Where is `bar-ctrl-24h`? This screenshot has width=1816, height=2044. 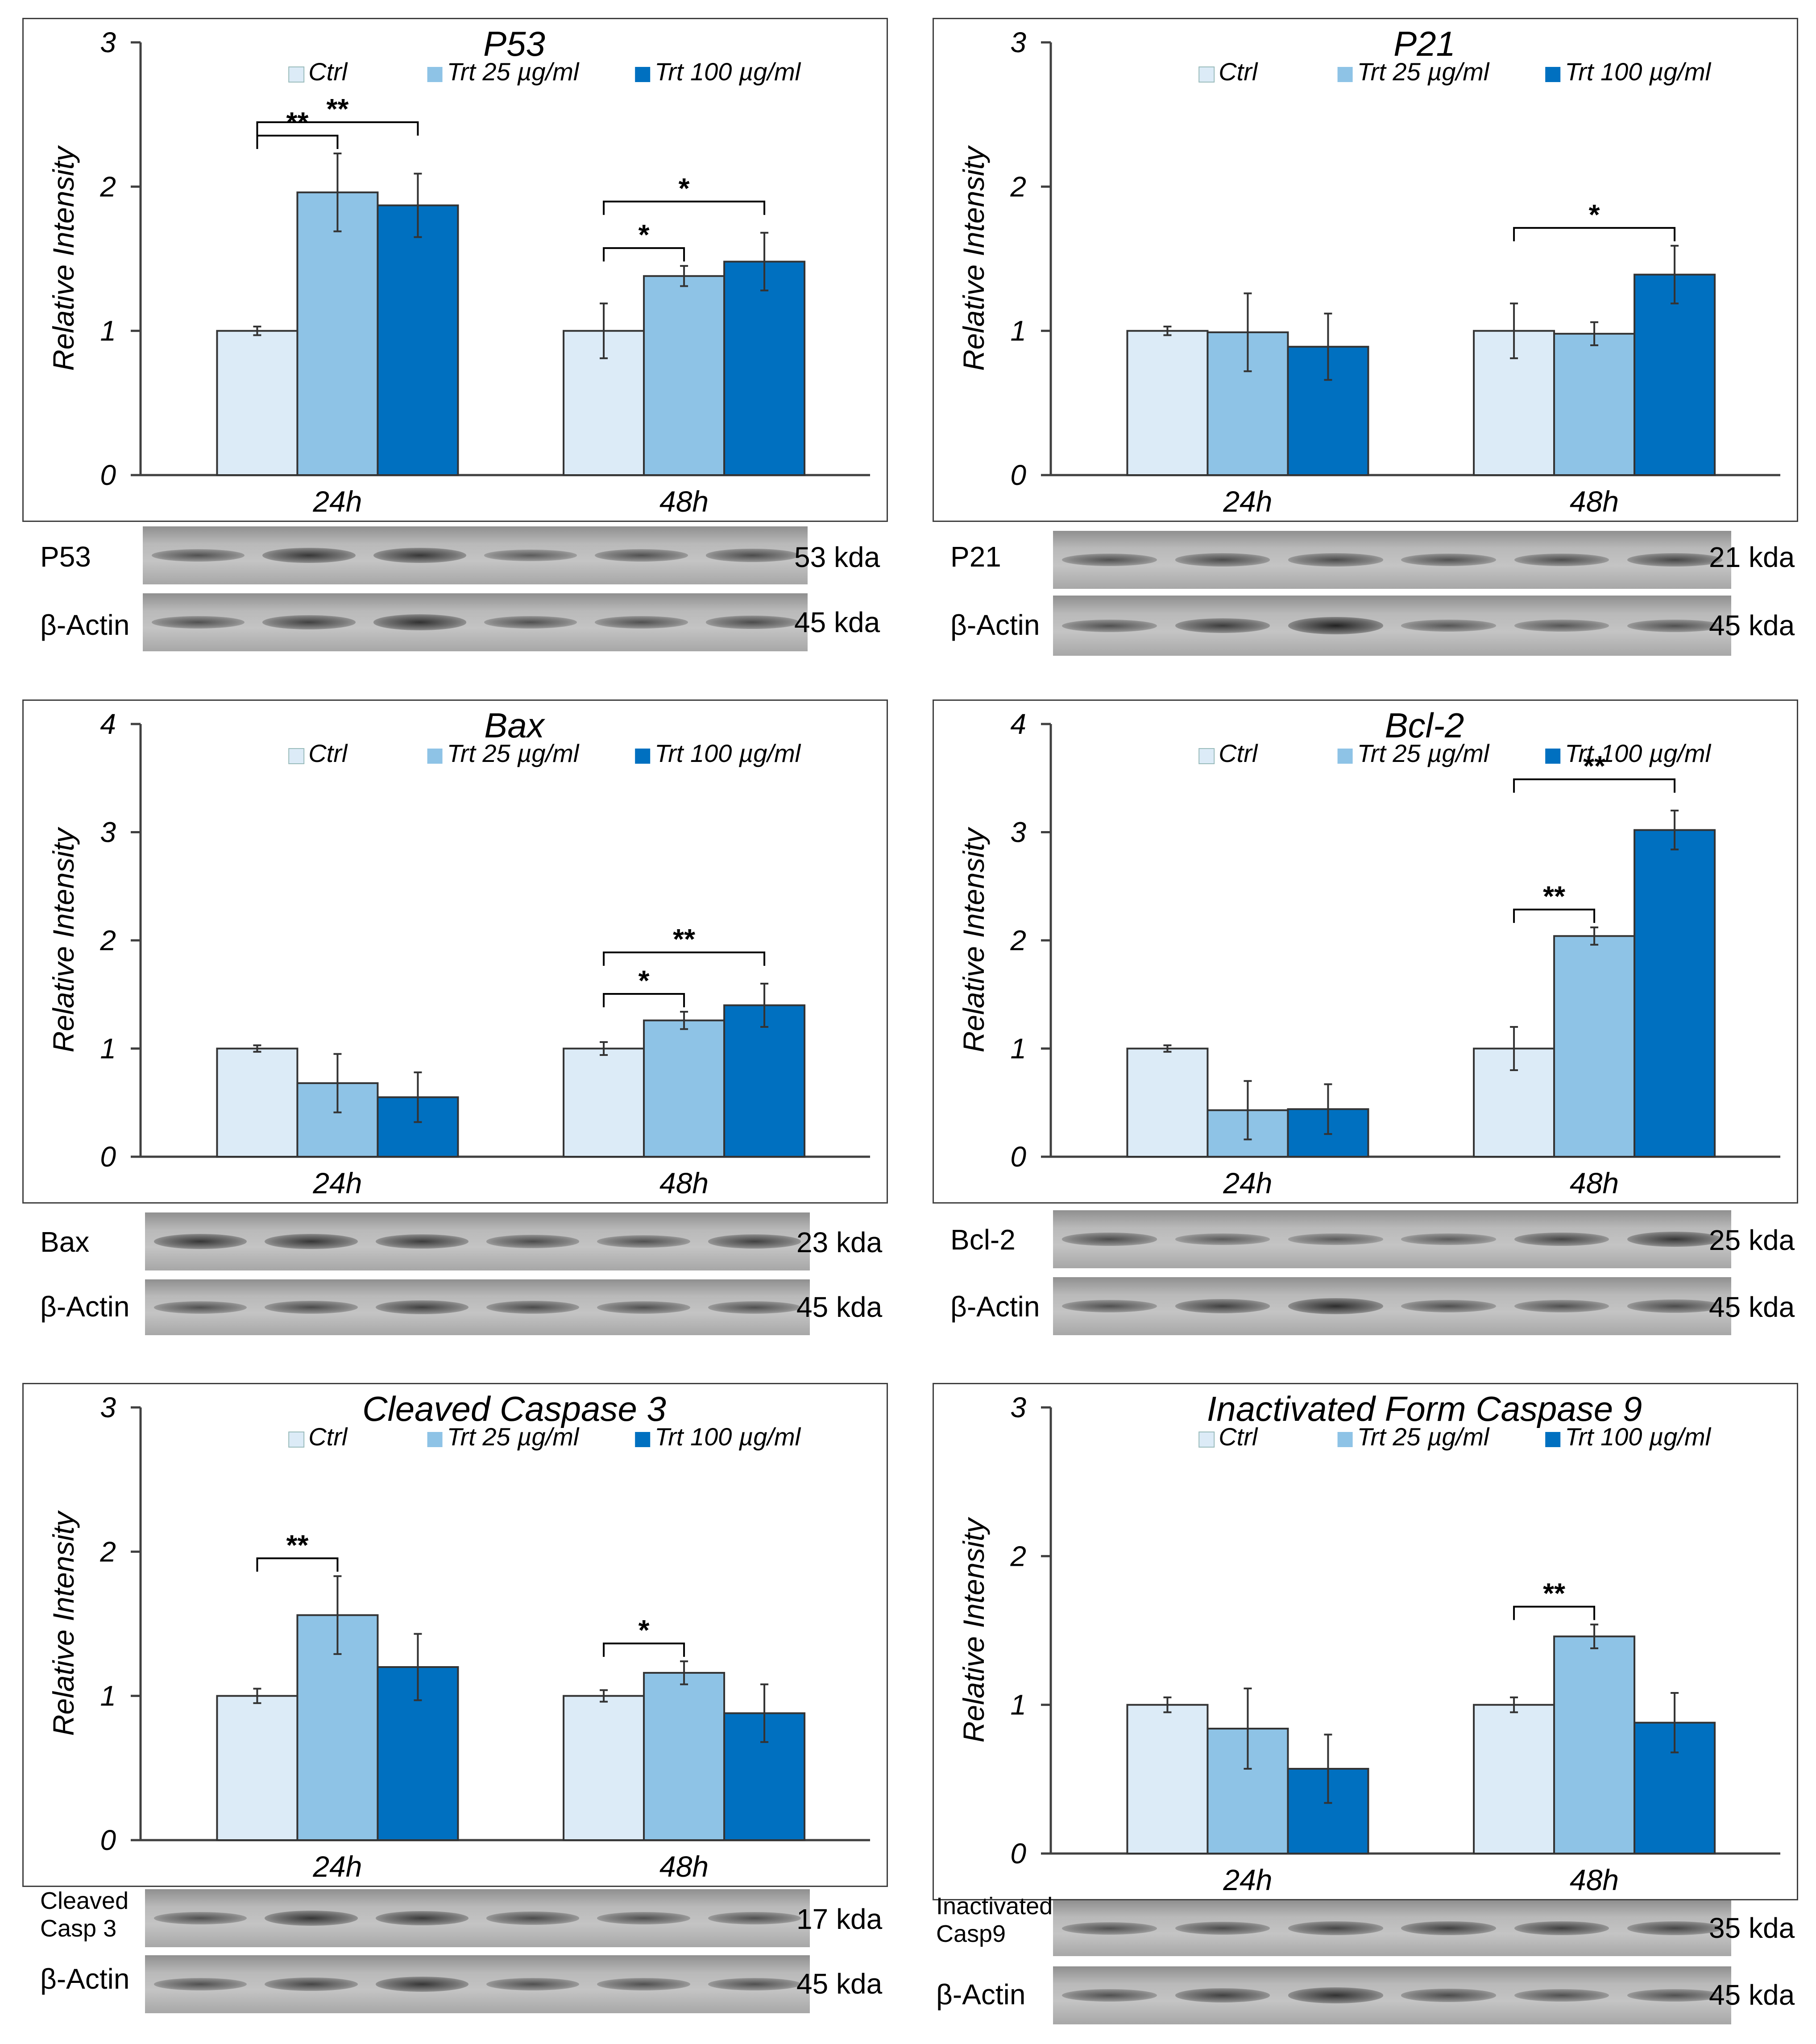 bar-ctrl-24h is located at coordinates (1167, 403).